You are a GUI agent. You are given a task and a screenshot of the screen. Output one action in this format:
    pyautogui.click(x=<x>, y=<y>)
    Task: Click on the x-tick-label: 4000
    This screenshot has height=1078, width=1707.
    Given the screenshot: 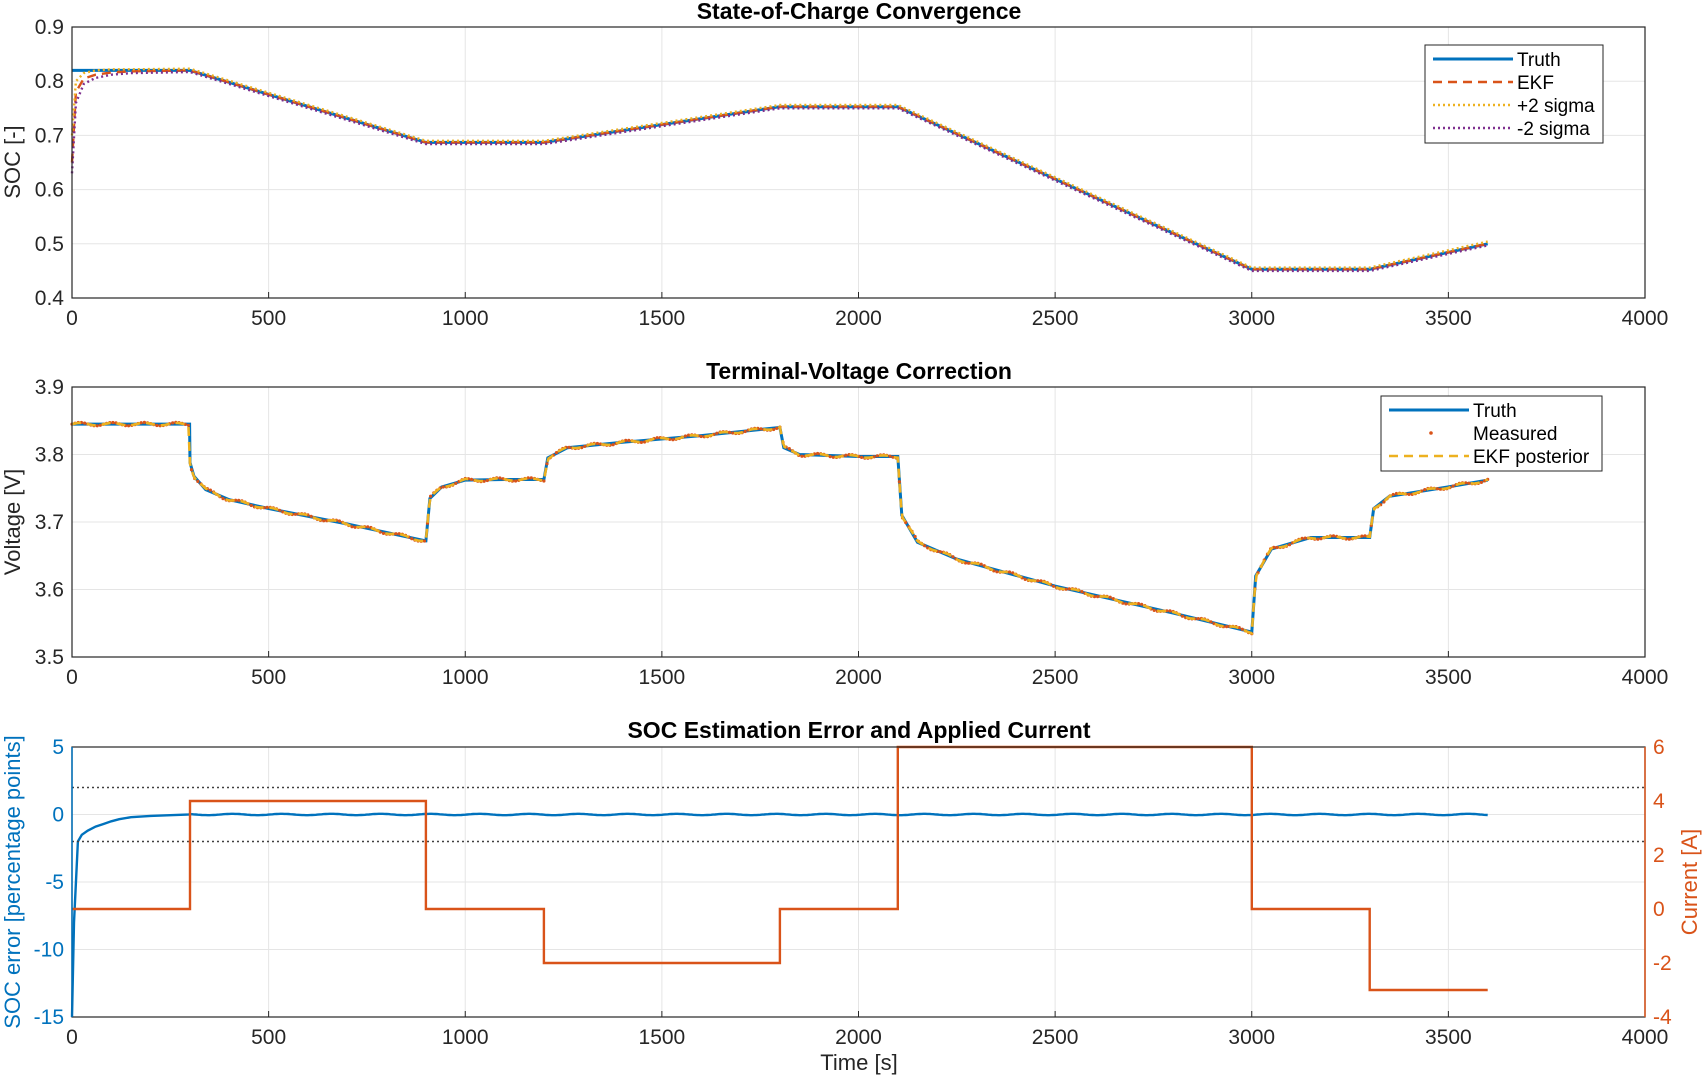 What is the action you would take?
    pyautogui.click(x=1645, y=677)
    